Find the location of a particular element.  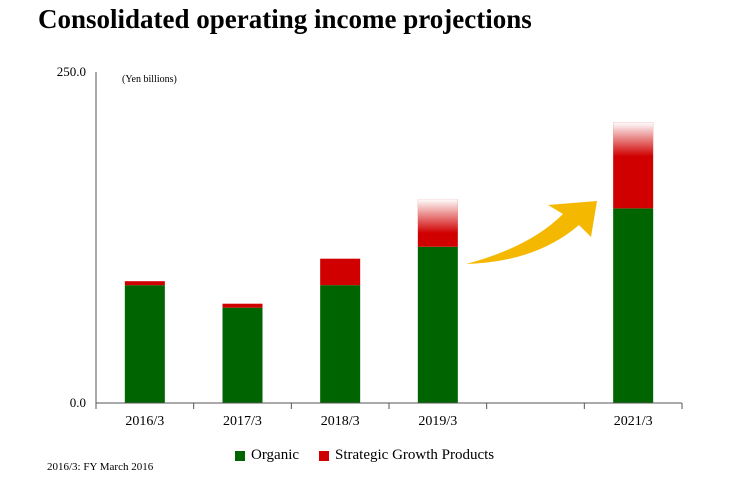

y-tick-label-max: 250.0 is located at coordinates (71, 71).